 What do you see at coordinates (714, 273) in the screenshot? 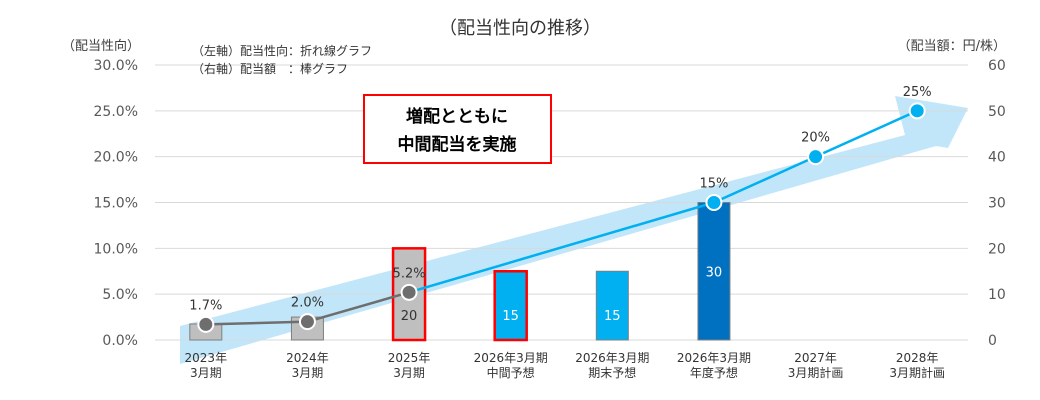
I see `bar-value-label: 30` at bounding box center [714, 273].